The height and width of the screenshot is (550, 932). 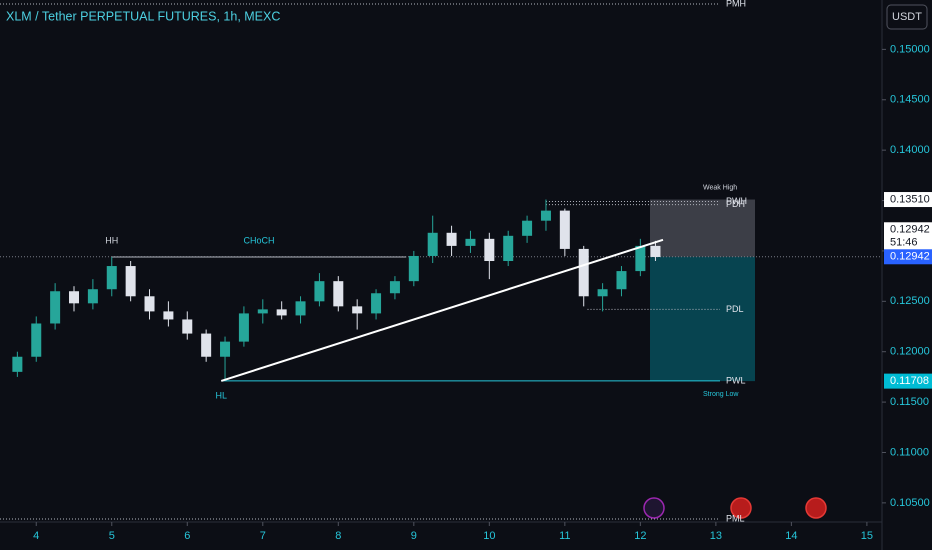 What do you see at coordinates (909, 402) in the screenshot?
I see `y-tick-label: 0.11500` at bounding box center [909, 402].